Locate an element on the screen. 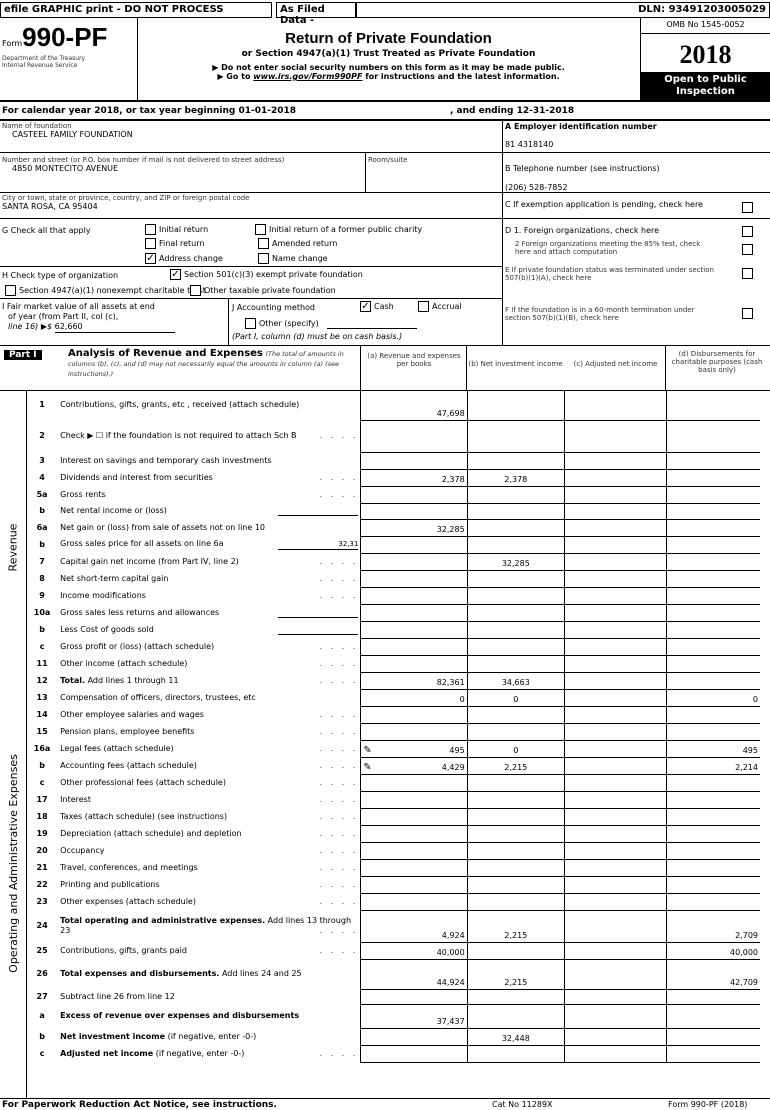 Image resolution: width=770 pixels, height=1110 pixels. g-name-change: Name change is located at coordinates (293, 258).